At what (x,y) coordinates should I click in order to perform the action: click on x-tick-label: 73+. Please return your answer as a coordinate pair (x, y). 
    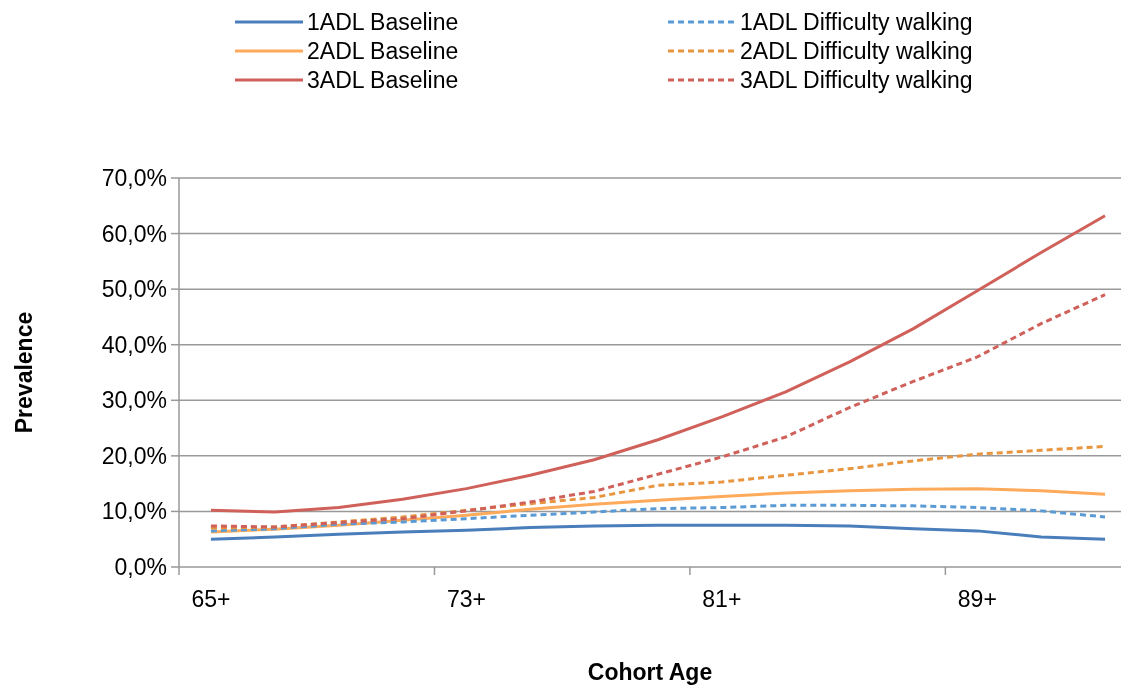
    Looking at the image, I should click on (466, 599).